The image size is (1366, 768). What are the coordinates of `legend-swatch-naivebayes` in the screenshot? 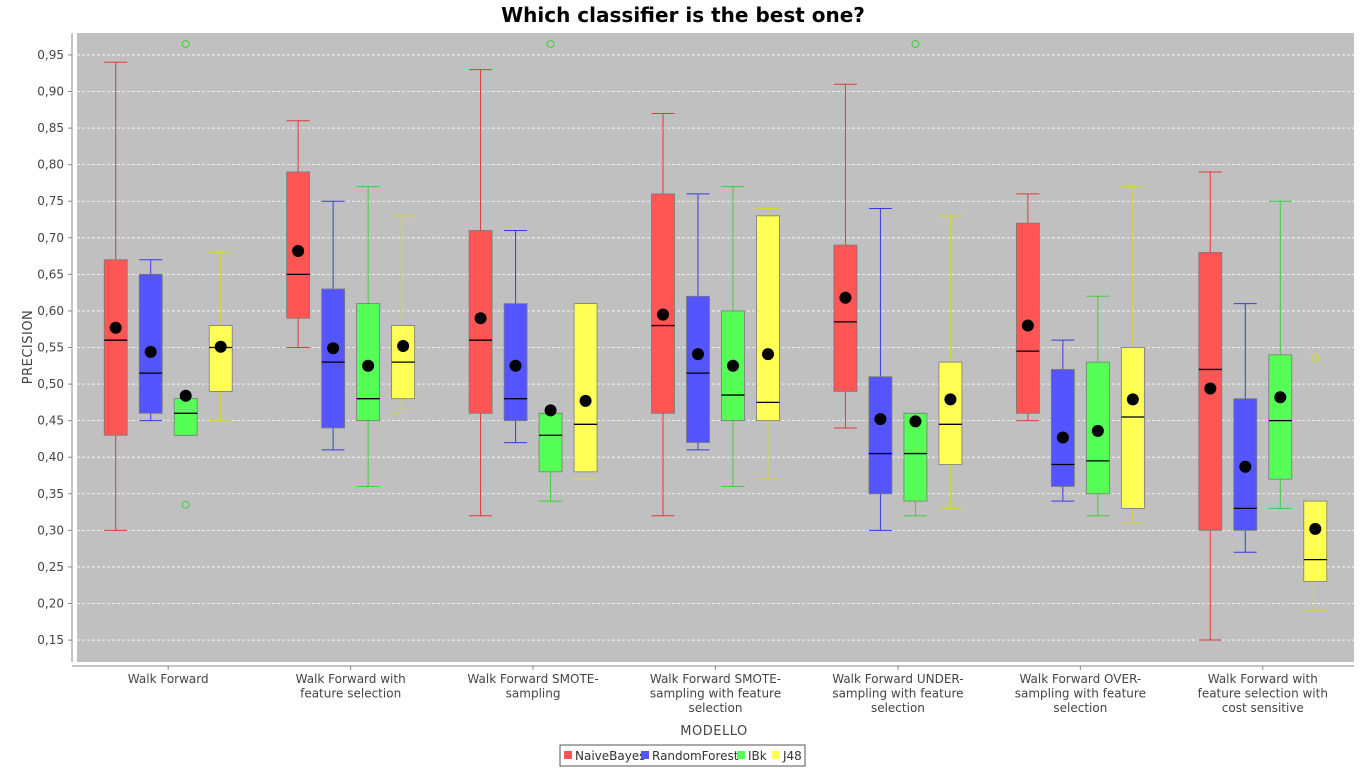 It's located at (568, 755).